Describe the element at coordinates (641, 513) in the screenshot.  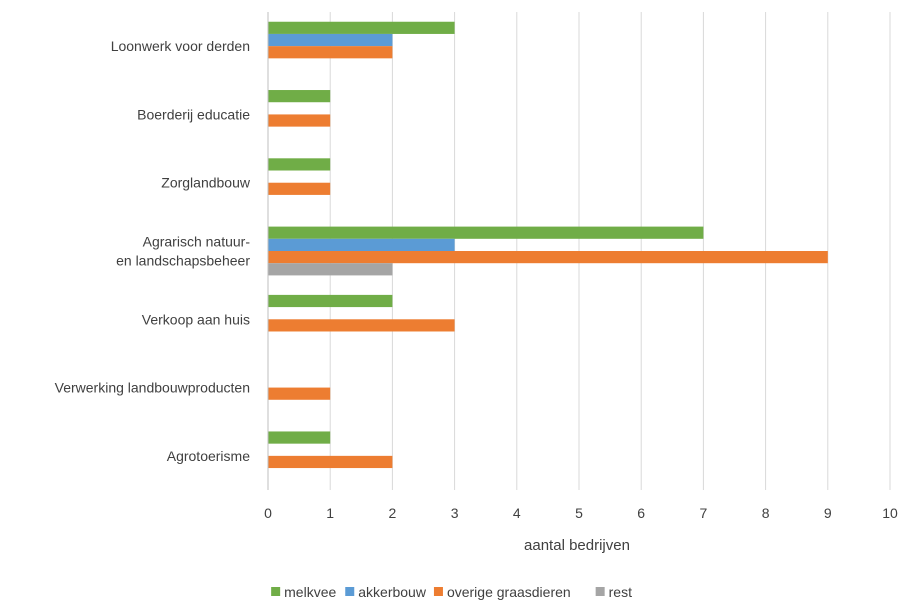
I see `x-tick-label: 6` at that location.